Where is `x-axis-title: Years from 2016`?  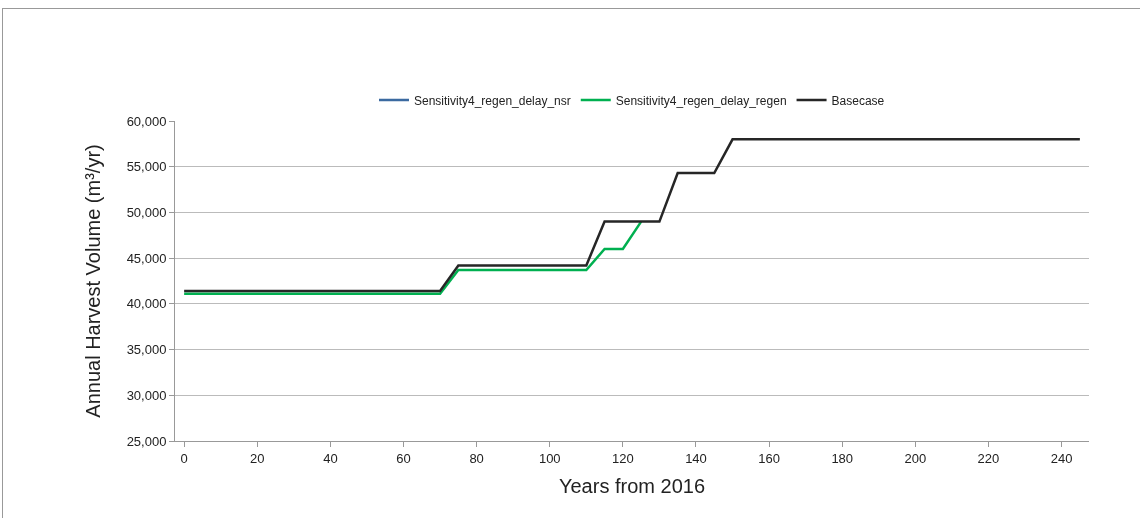 x-axis-title: Years from 2016 is located at coordinates (632, 486).